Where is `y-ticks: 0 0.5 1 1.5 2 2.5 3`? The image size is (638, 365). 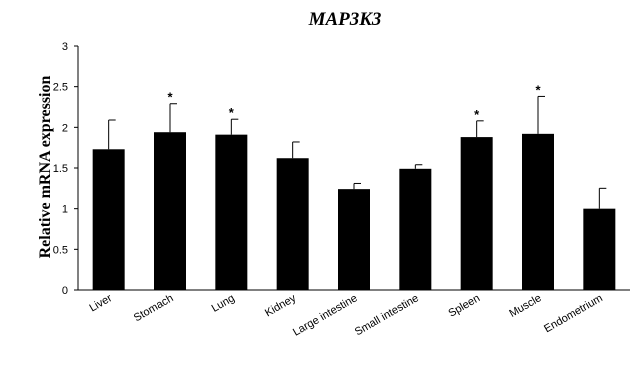
y-ticks: 0 0.5 1 1.5 2 2.5 3 is located at coordinates (65, 169).